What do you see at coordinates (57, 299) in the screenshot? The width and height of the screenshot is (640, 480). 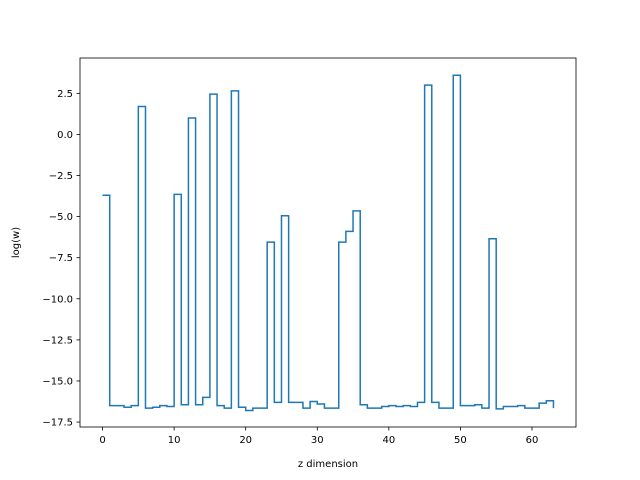 I see `y-tick-label: −10.0` at bounding box center [57, 299].